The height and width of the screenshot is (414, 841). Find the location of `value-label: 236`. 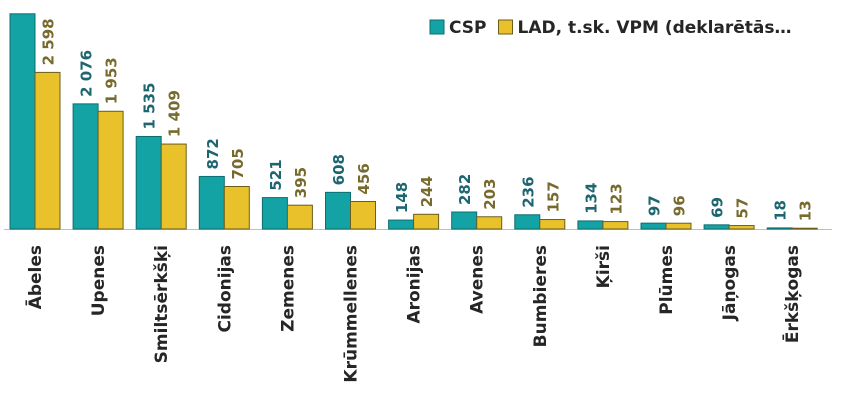

value-label: 236 is located at coordinates (528, 191).